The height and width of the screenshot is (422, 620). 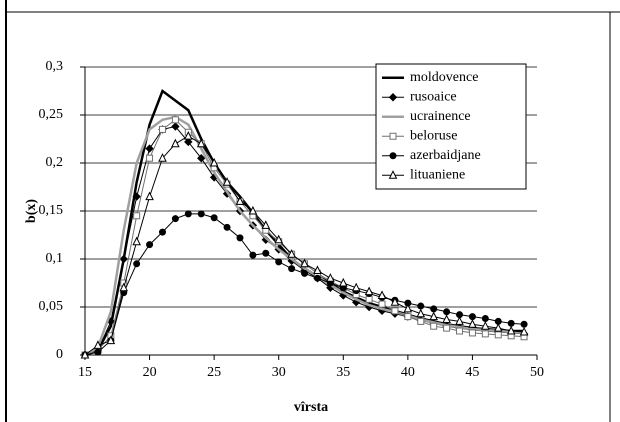 What do you see at coordinates (85, 372) in the screenshot?
I see `x-tick-label: 15` at bounding box center [85, 372].